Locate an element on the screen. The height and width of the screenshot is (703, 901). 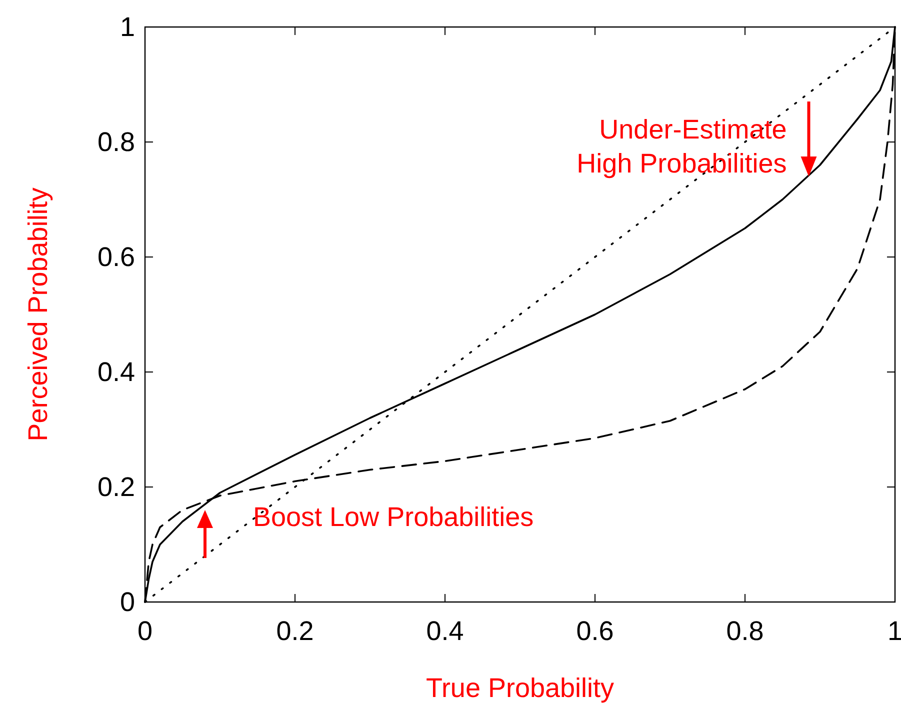
y-tick-label: 0 is located at coordinates (127, 602).